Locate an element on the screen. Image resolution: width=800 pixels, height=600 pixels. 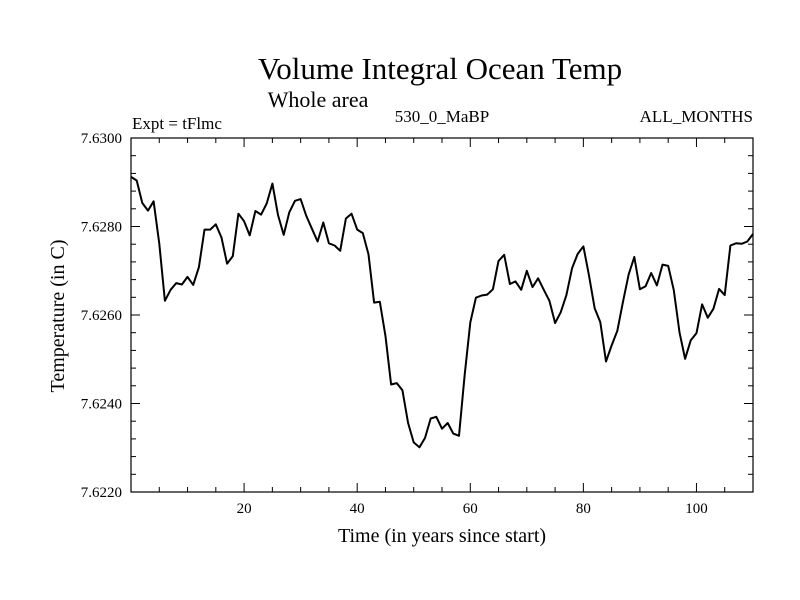
x-tick-label: 60 is located at coordinates (470, 509).